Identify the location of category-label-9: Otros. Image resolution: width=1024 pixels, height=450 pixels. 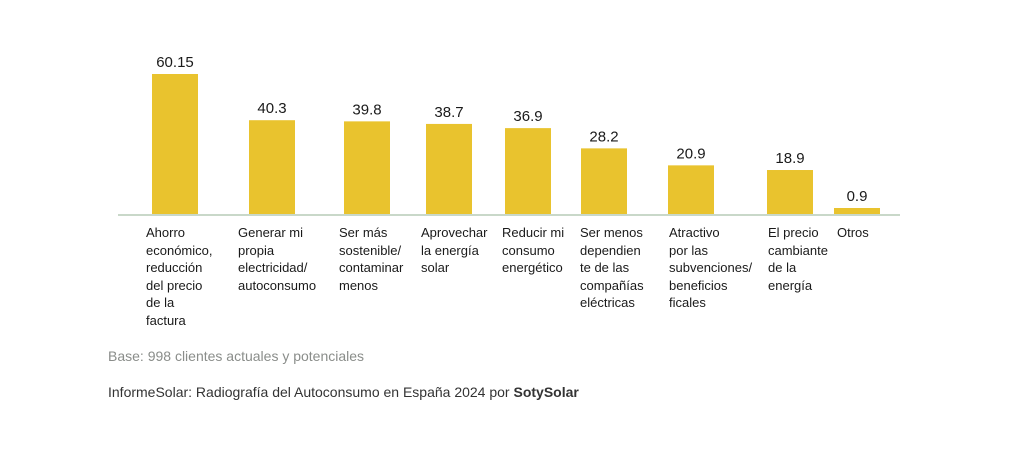
(853, 232).